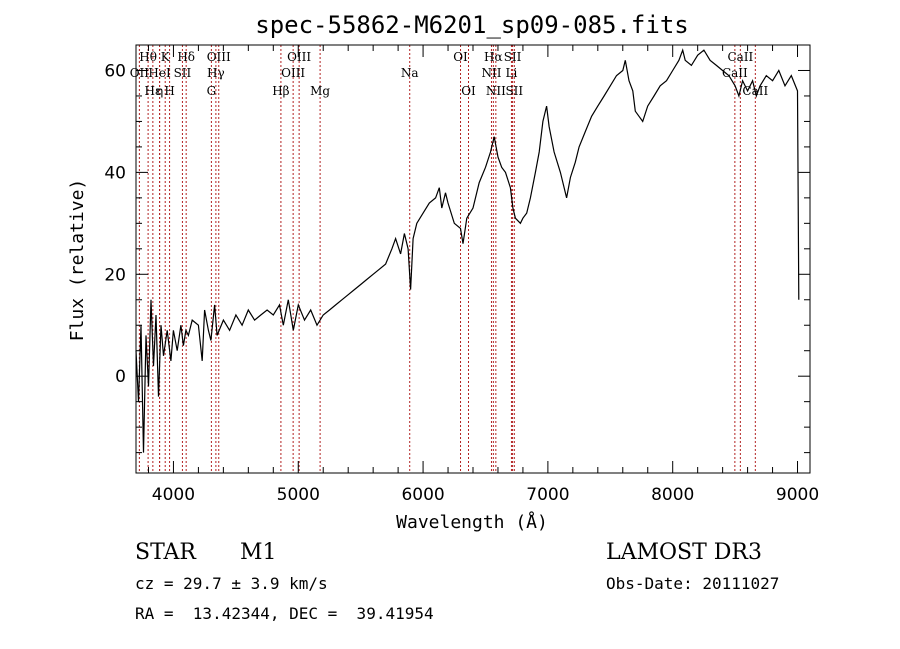 The image size is (900, 649). What do you see at coordinates (115, 173) in the screenshot?
I see `y-tick-label: 40` at bounding box center [115, 173].